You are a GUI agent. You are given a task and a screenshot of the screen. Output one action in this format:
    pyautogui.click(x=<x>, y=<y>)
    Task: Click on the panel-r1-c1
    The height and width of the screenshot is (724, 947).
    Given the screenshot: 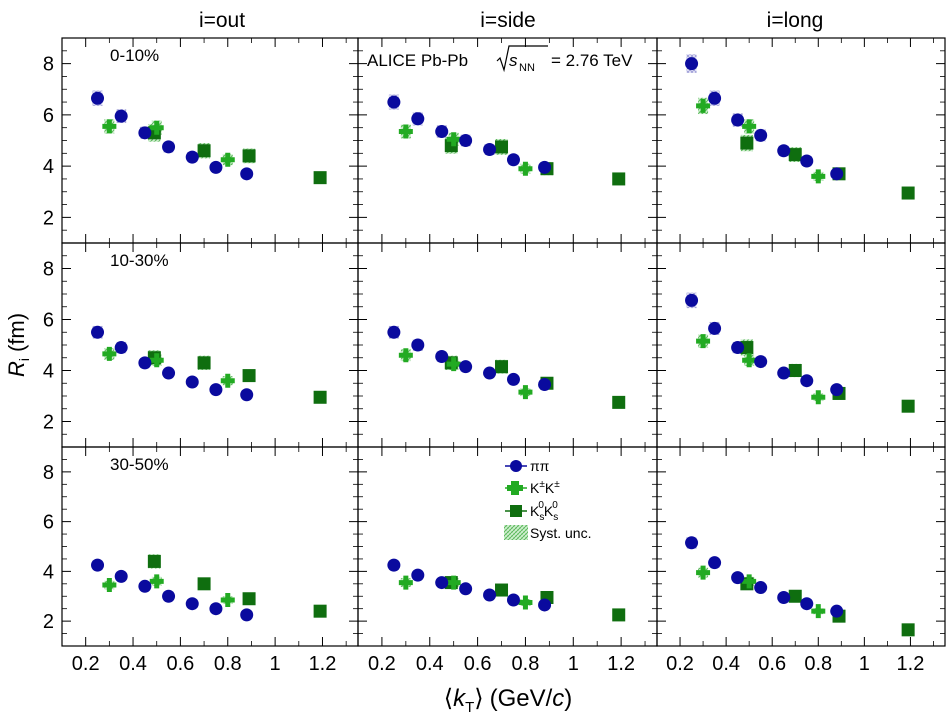 What is the action you would take?
    pyautogui.click(x=507, y=345)
    